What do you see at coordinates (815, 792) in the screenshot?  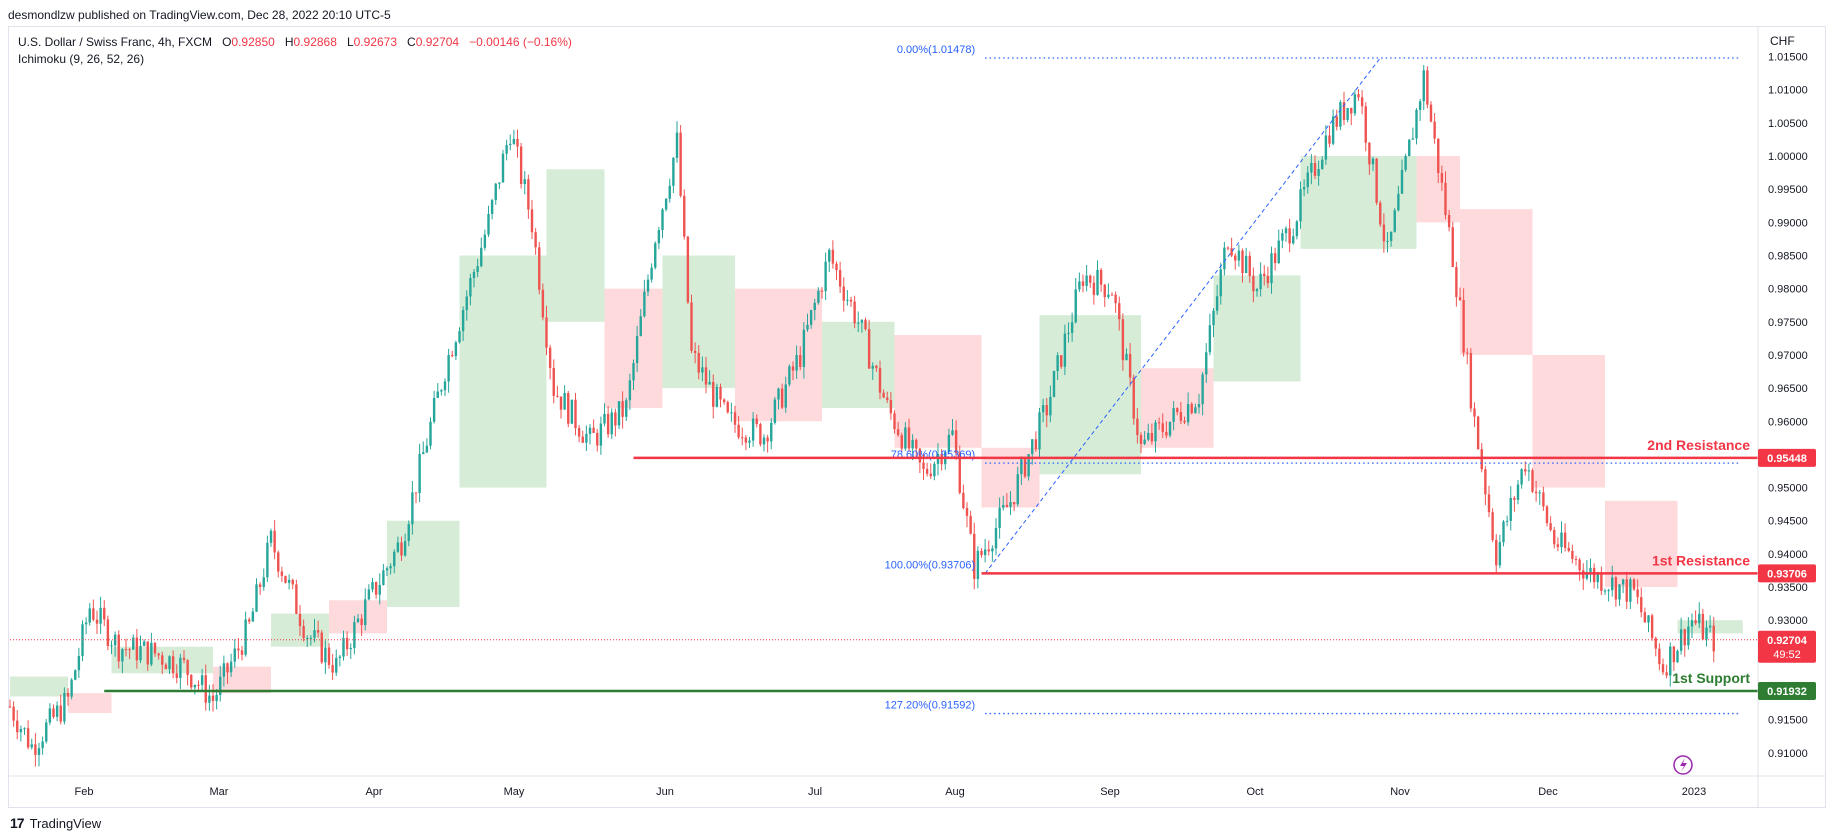 I see `x-tick-label: Jul` at bounding box center [815, 792].